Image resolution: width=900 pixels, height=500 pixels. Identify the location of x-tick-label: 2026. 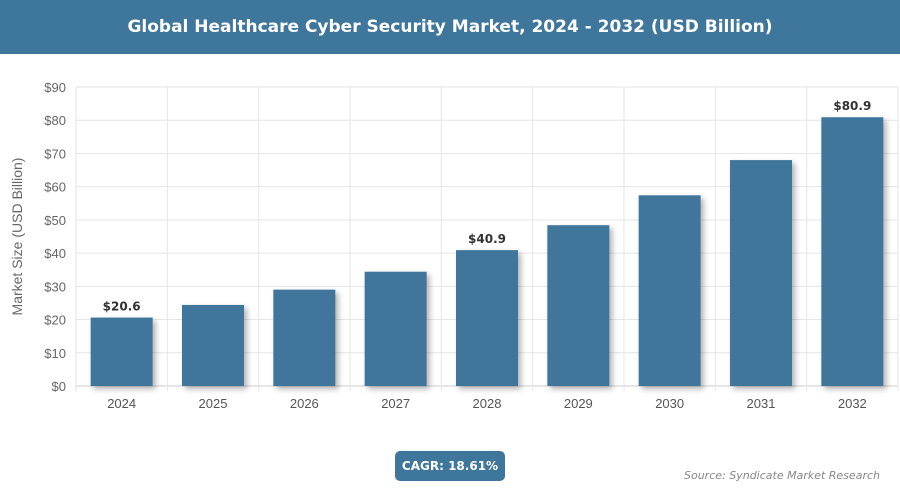
(304, 403).